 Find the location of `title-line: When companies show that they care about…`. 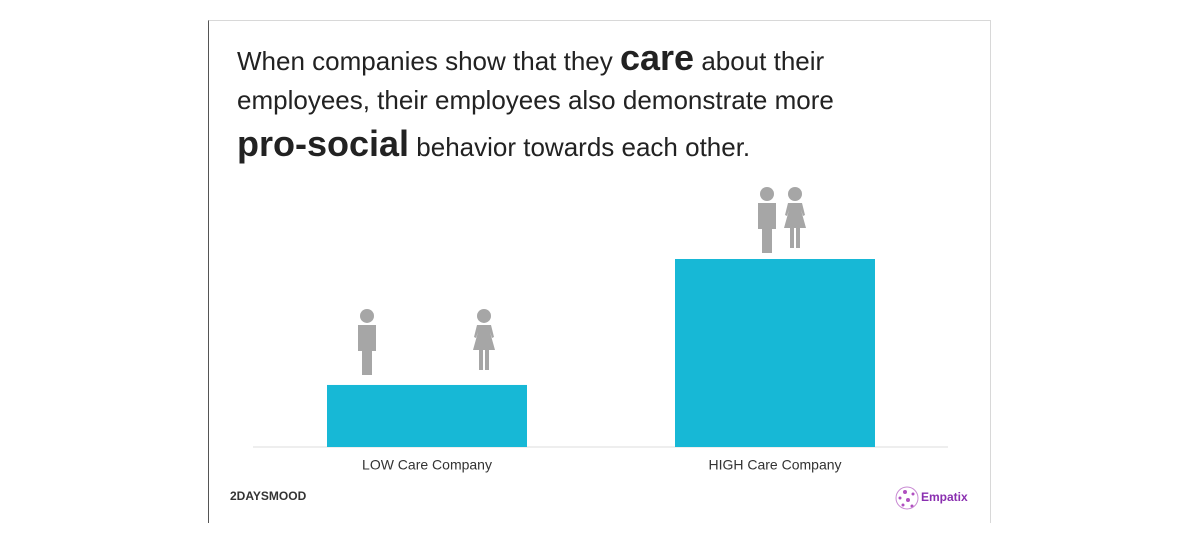

title-line: When companies show that they care about… is located at coordinates (535, 57).